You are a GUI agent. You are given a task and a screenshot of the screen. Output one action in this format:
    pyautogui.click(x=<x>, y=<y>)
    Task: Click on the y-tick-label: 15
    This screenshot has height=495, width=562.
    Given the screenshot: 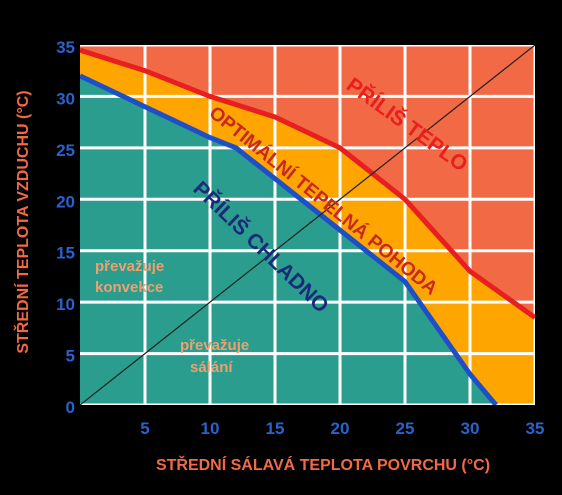 What is the action you would take?
    pyautogui.click(x=65, y=253)
    